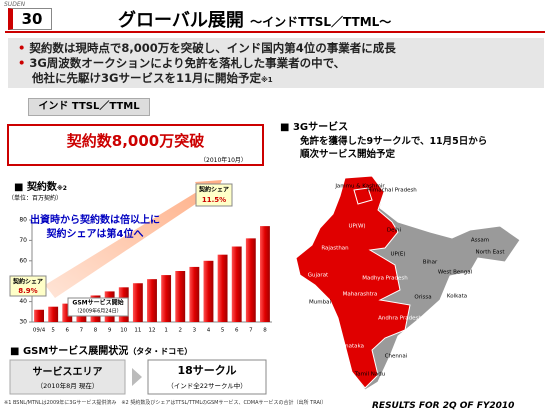  What do you see at coordinates (214, 200) in the screenshot?
I see `share-value: 11.5%` at bounding box center [214, 200].